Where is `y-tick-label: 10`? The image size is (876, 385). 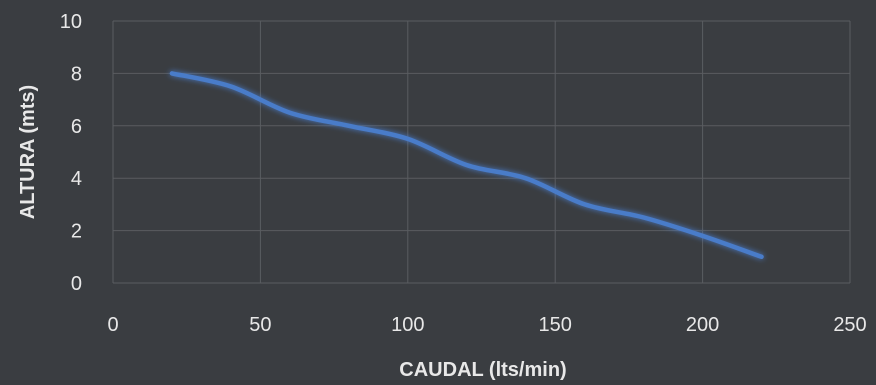 y-tick-label: 10 is located at coordinates (71, 22).